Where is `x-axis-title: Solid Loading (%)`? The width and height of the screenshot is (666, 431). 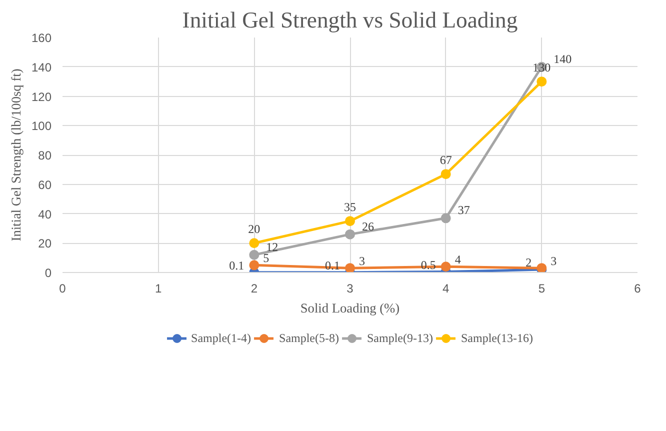
x-axis-title: Solid Loading (%) is located at coordinates (350, 308).